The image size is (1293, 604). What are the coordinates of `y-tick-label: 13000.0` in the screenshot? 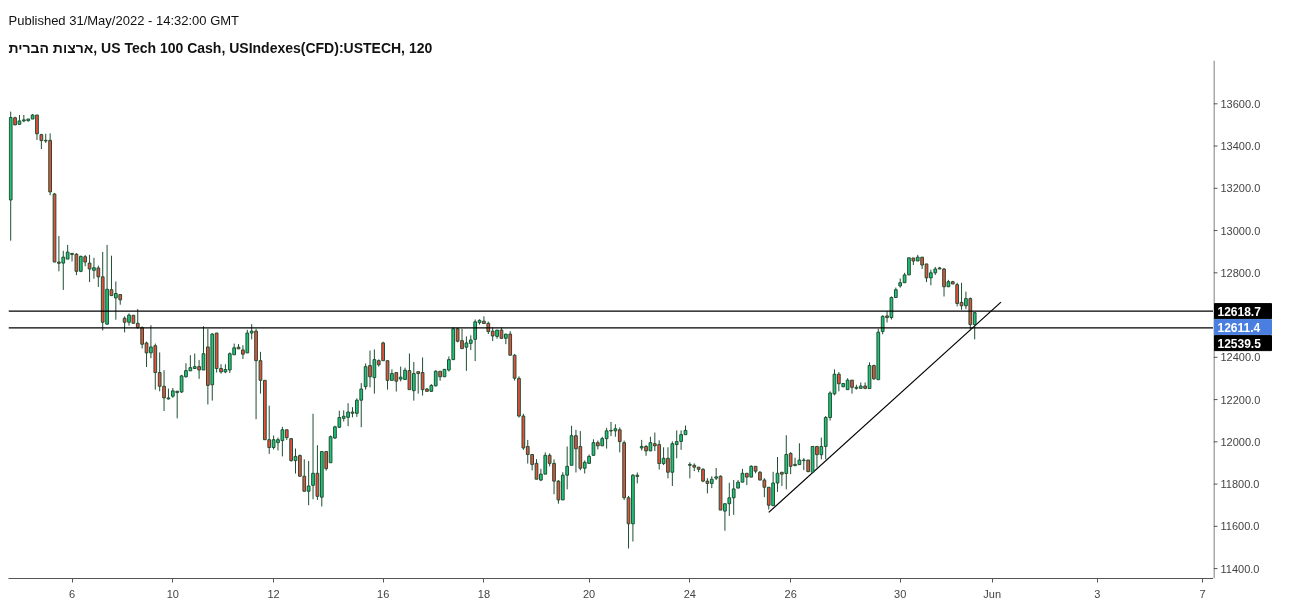 It's located at (1240, 230).